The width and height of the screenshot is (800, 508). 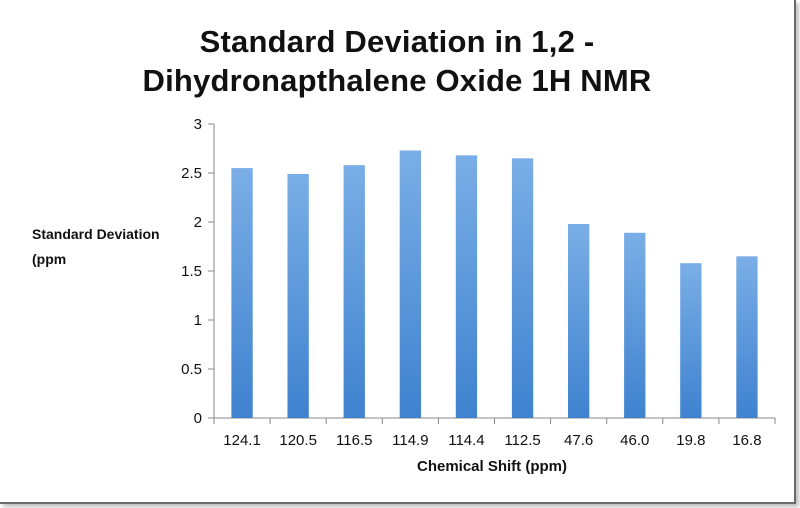 I want to click on y-tick-label: 2, so click(x=198, y=222).